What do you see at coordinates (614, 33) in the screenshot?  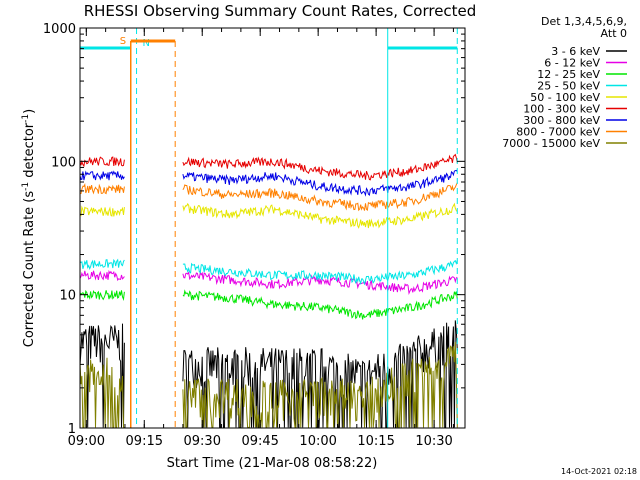 I see `legend-header-line2: Att 0` at bounding box center [614, 33].